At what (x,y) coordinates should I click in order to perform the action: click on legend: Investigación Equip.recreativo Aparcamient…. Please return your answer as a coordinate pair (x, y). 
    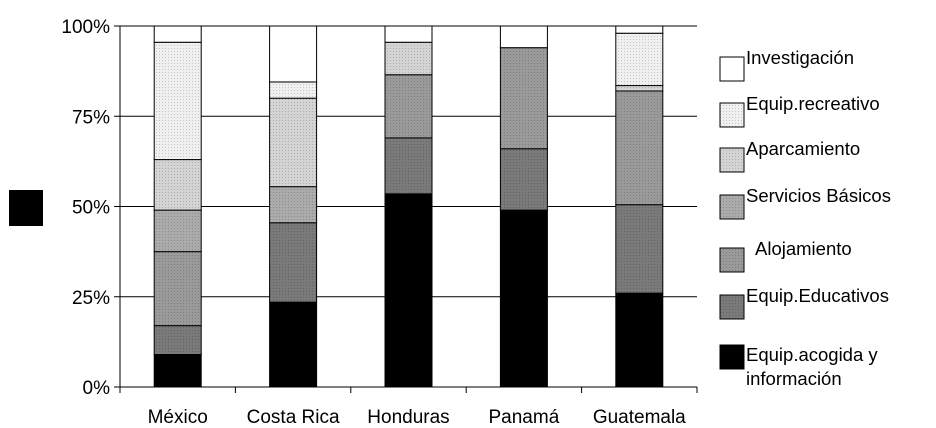
    Looking at the image, I should click on (805, 218).